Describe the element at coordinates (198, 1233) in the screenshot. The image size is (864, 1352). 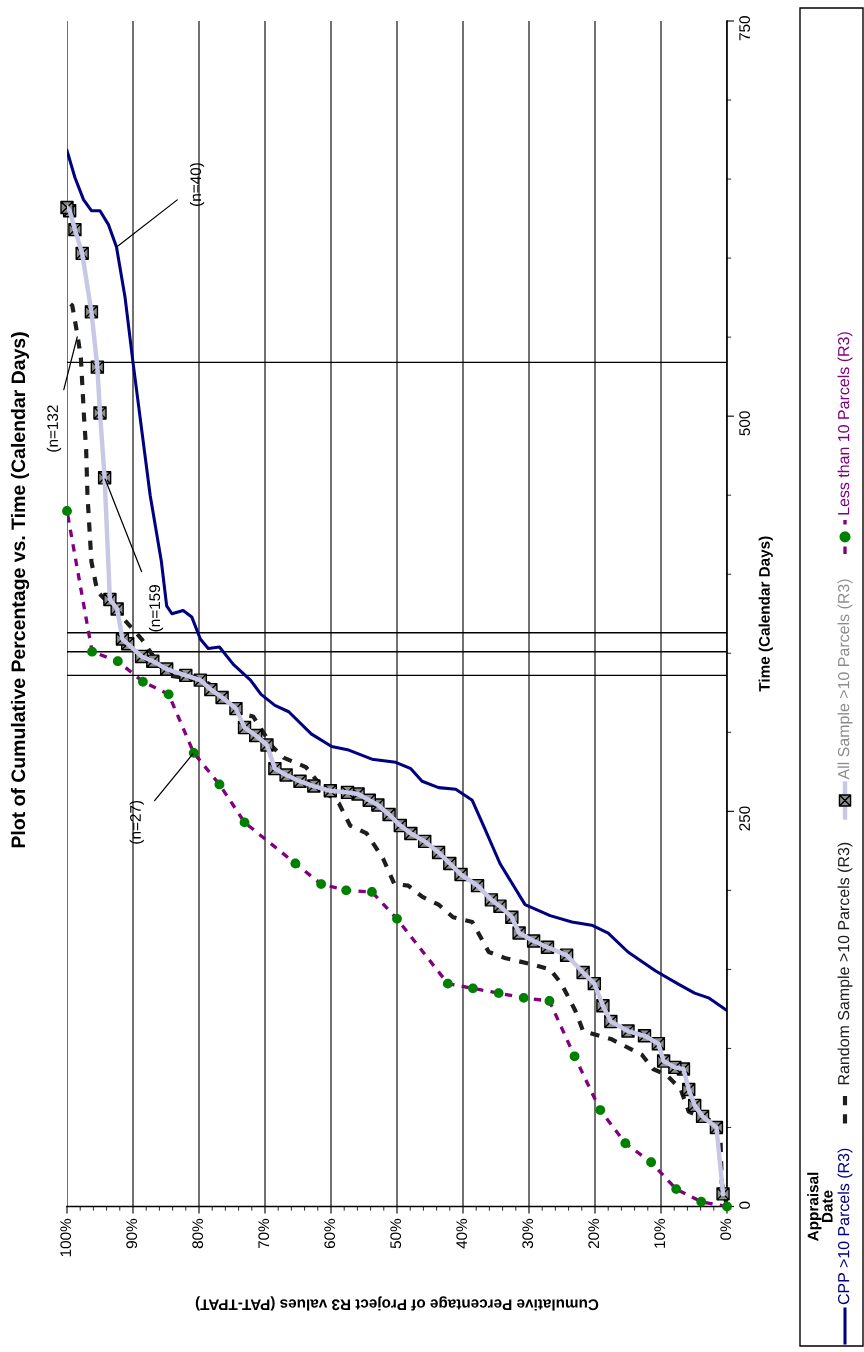
I see `x-tick-label: 80%` at that location.